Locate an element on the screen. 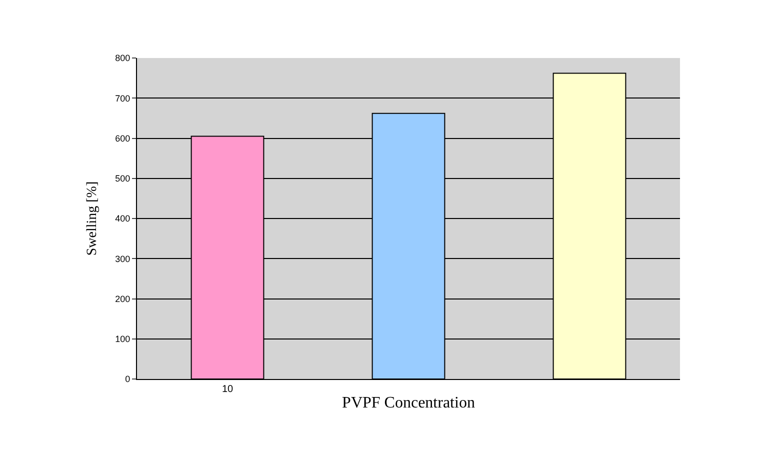 This screenshot has width=780, height=463. y-tick-label: 0 is located at coordinates (127, 379).